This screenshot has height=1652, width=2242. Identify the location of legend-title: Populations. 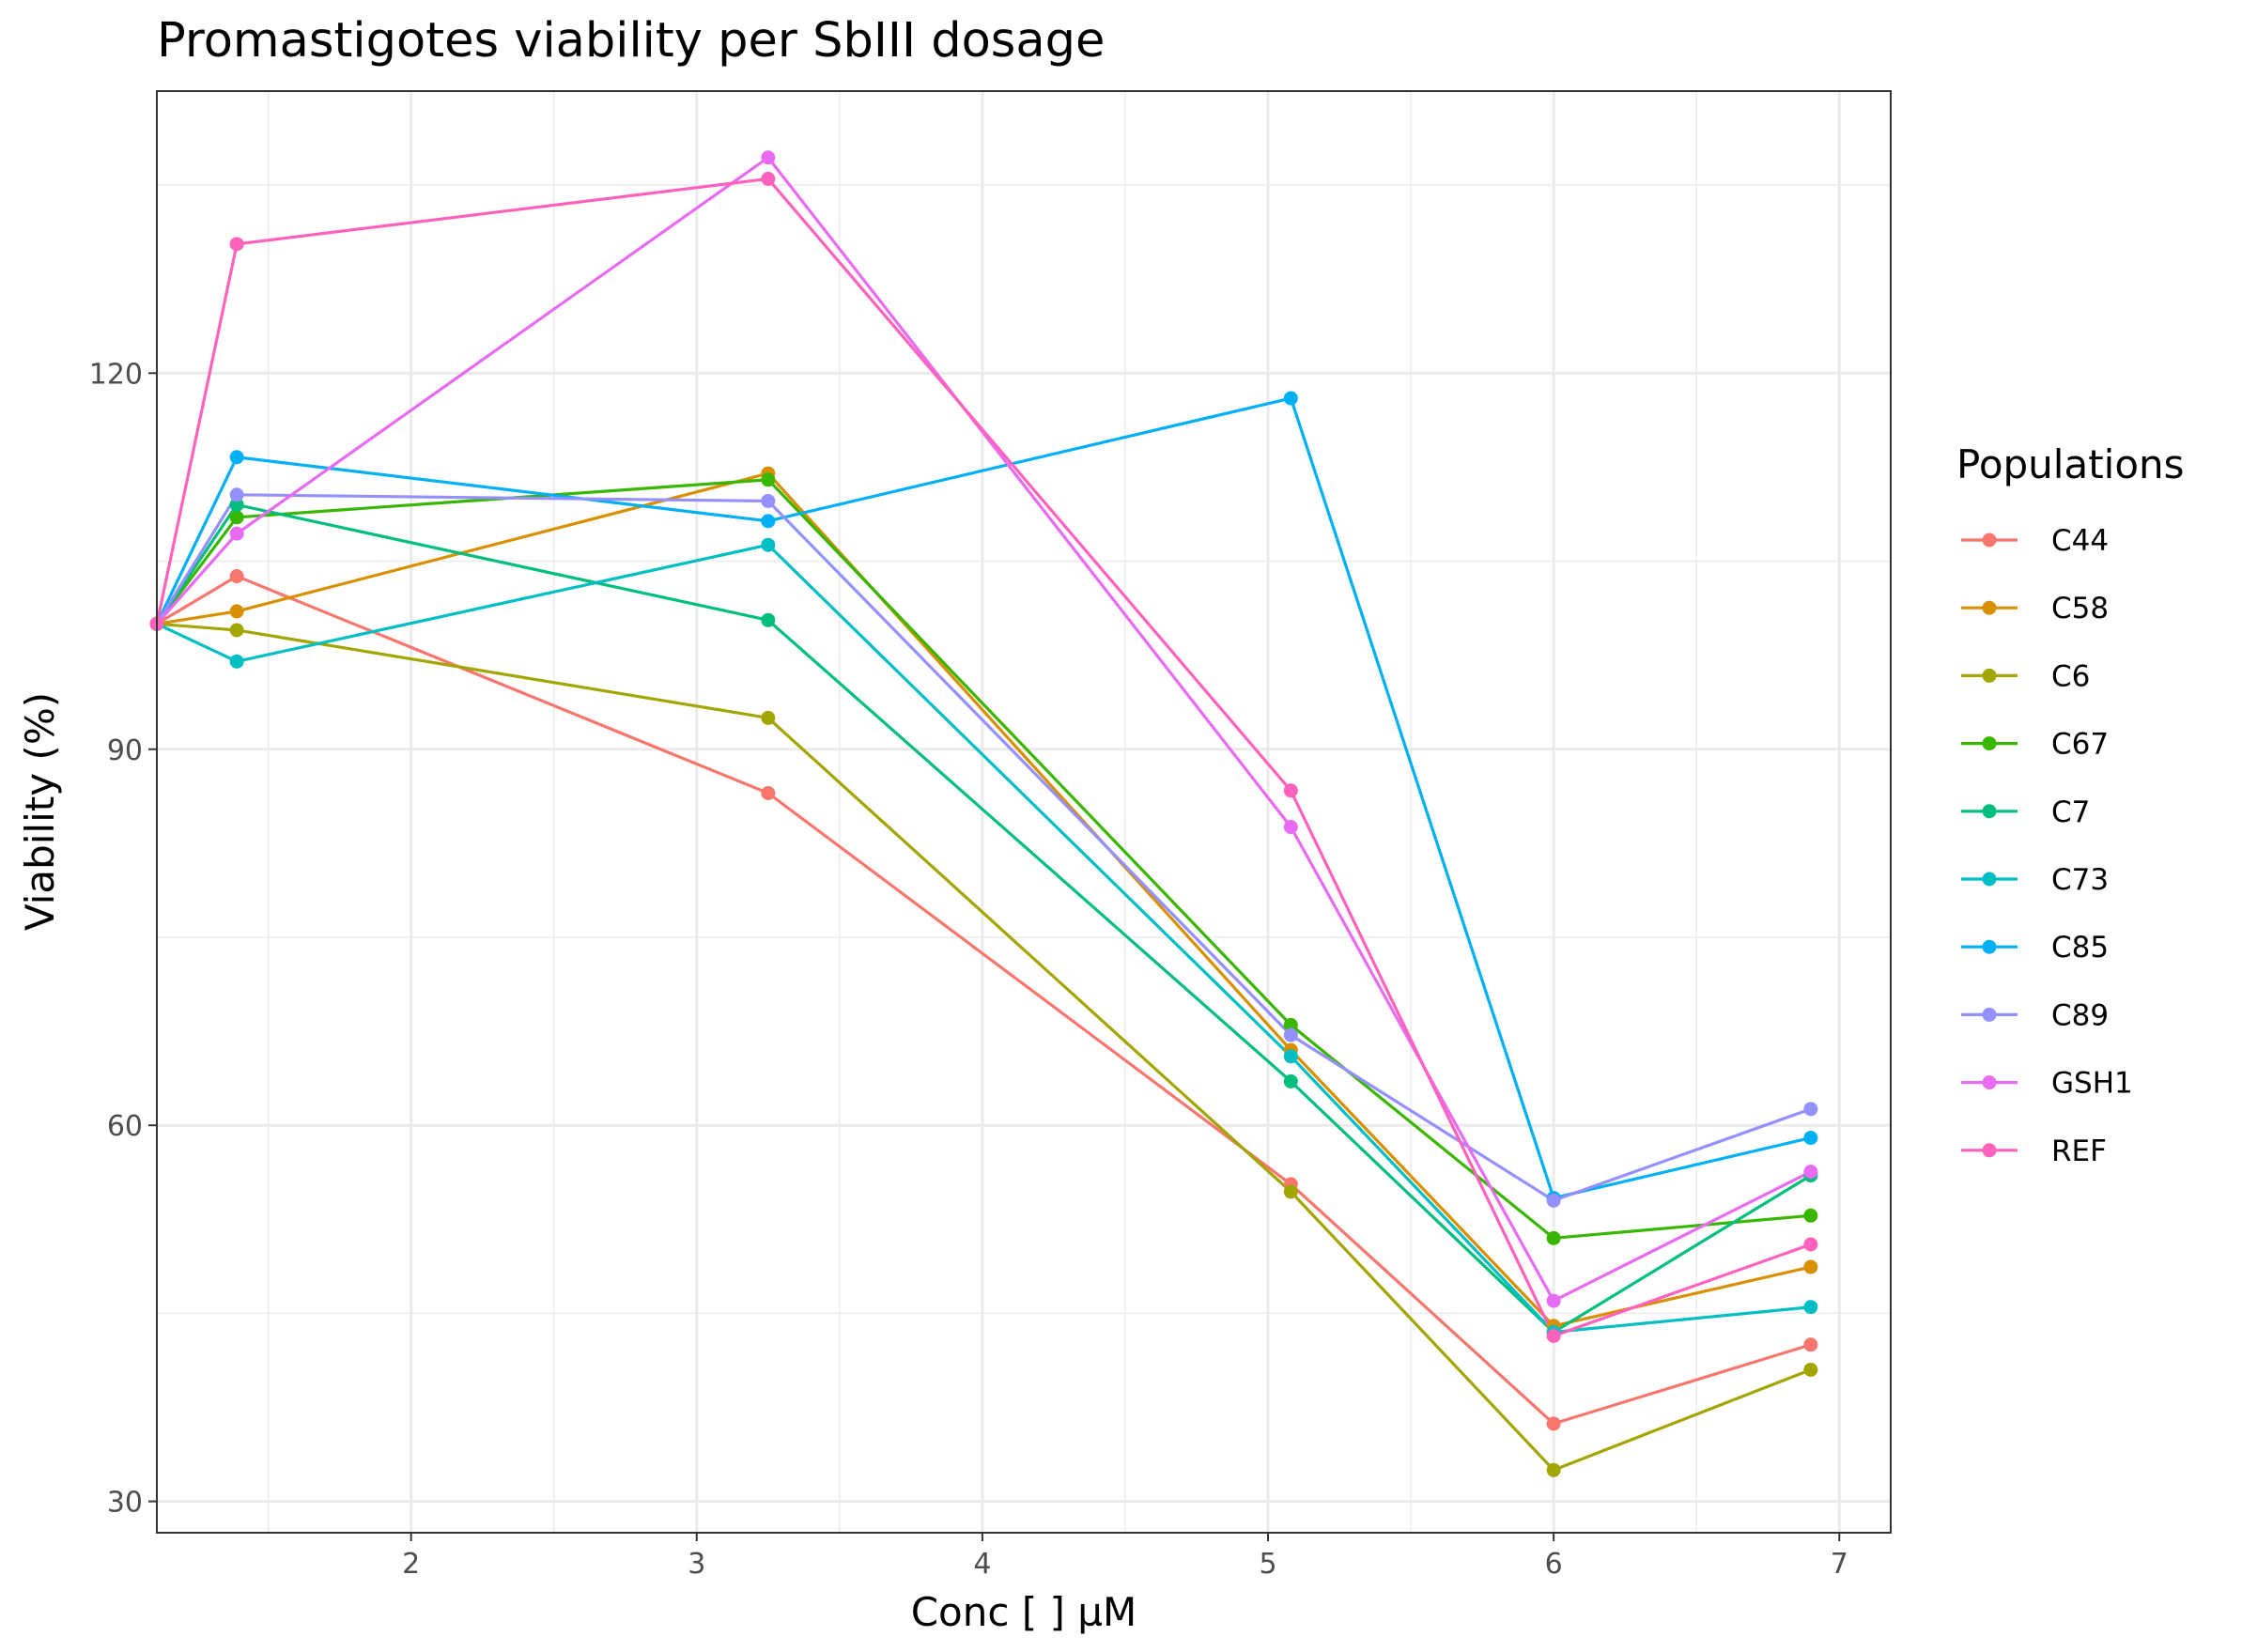
(2070, 464).